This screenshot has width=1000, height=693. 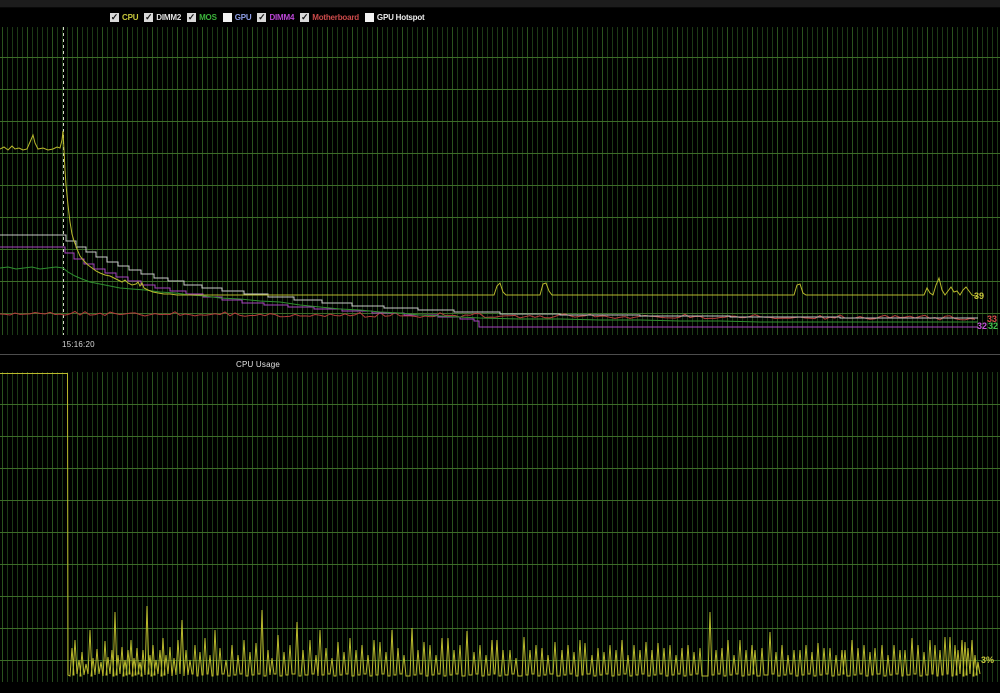 I want to click on legend-label: DIMM2, so click(x=169, y=17).